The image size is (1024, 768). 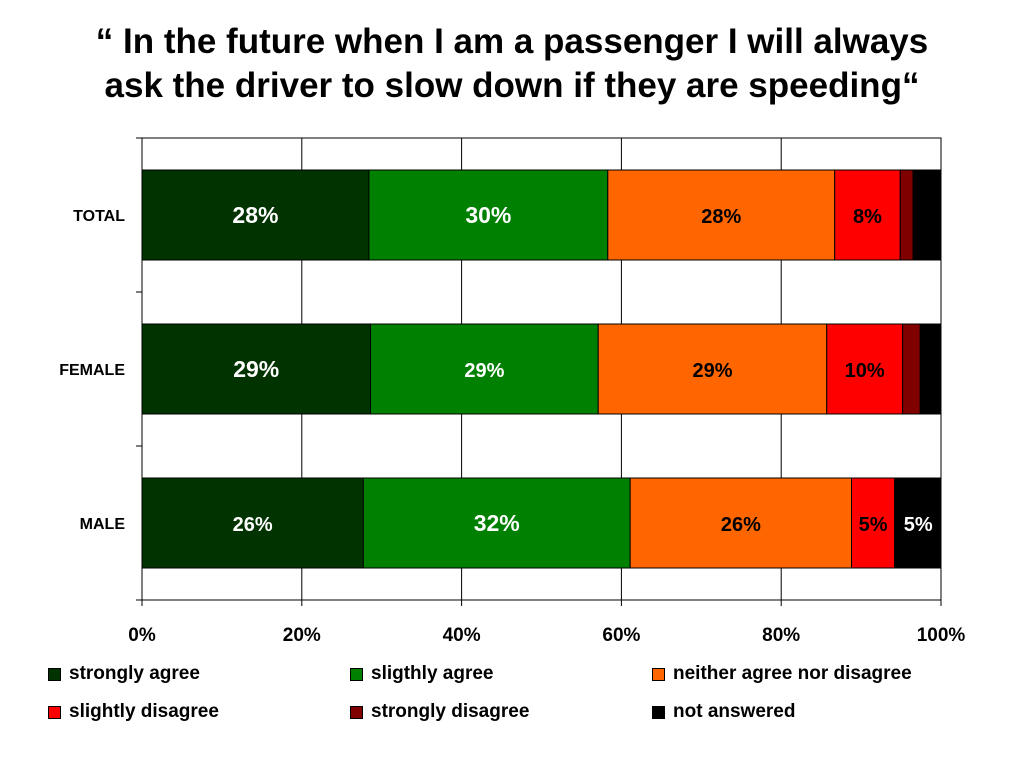 What do you see at coordinates (99, 216) in the screenshot?
I see `y-category-label: TOTAL` at bounding box center [99, 216].